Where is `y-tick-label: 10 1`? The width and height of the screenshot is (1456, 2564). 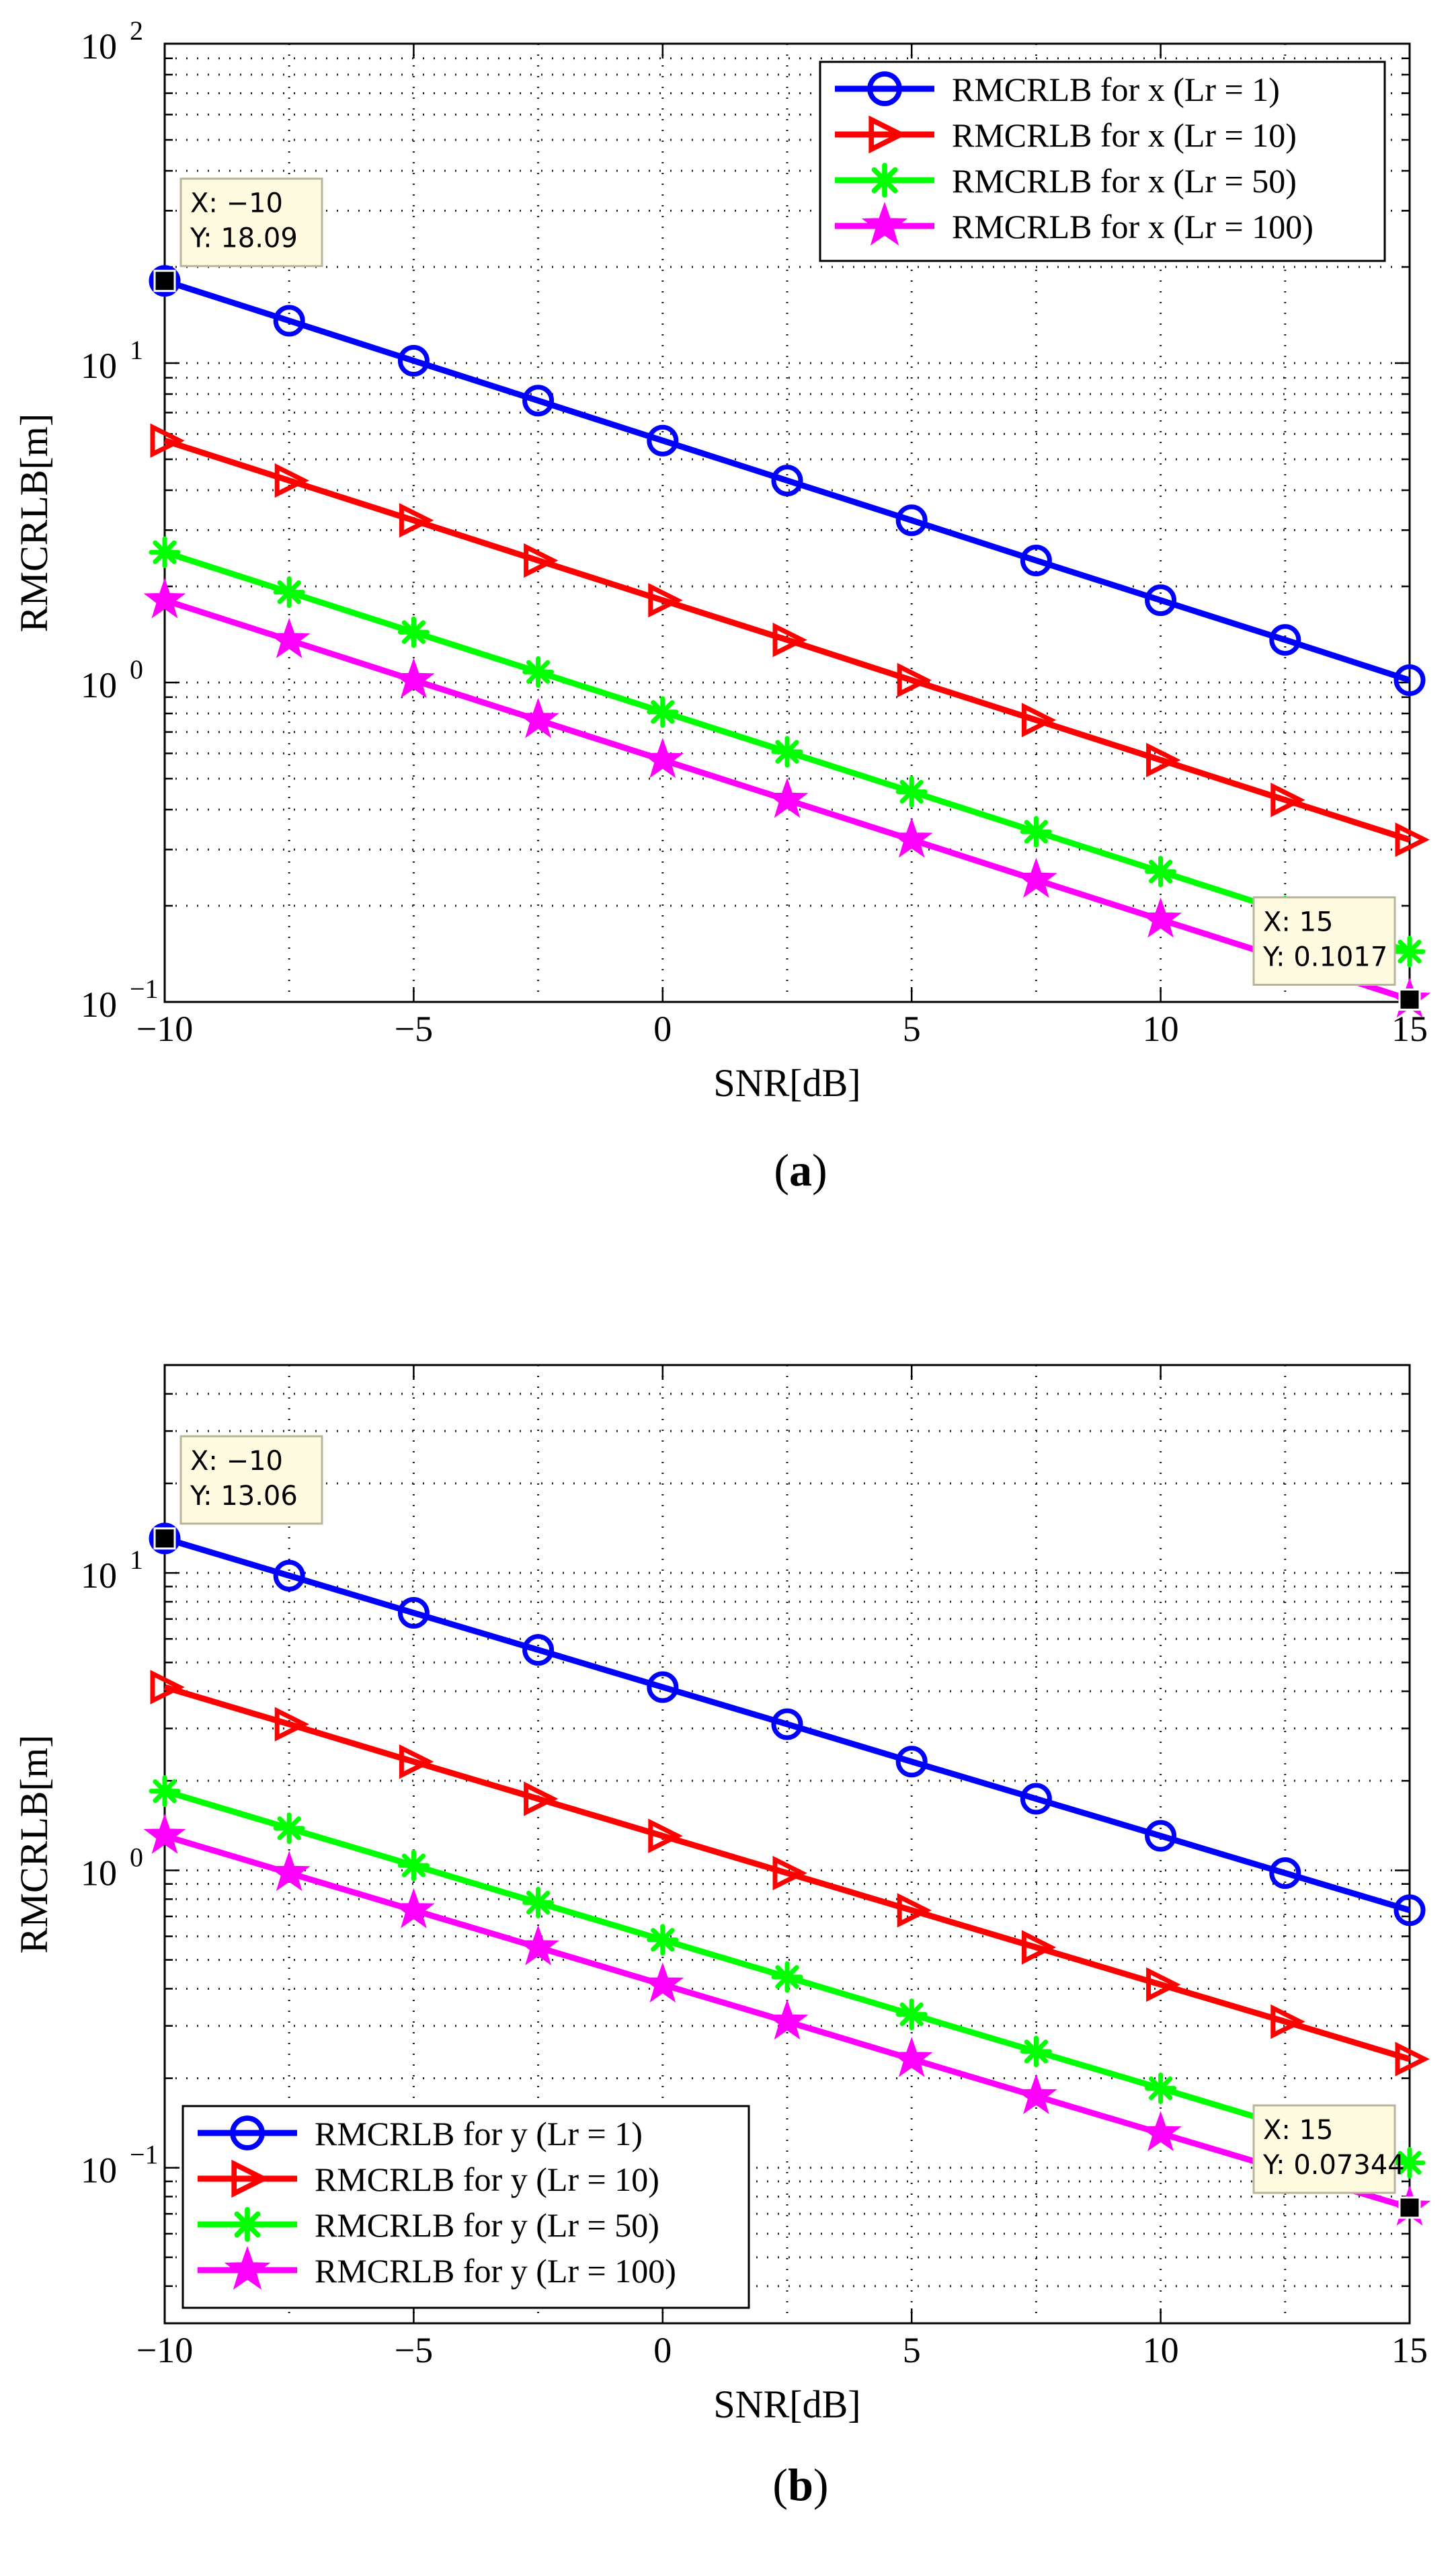 y-tick-label: 10 1 is located at coordinates (112, 1570).